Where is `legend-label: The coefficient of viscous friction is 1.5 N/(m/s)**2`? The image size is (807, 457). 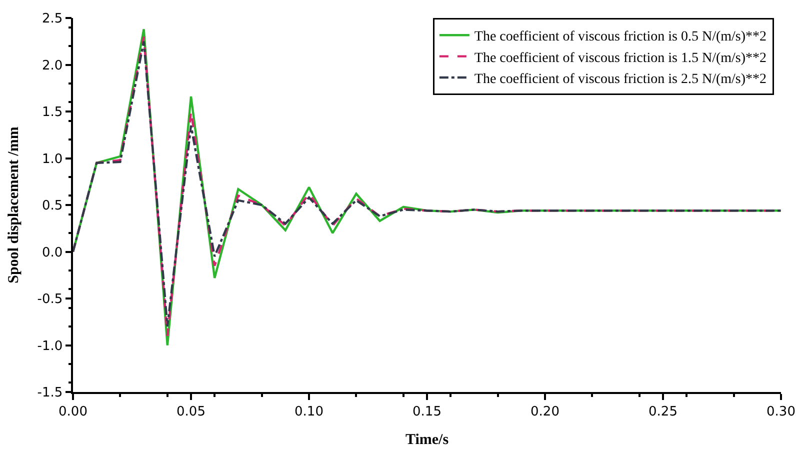 legend-label: The coefficient of viscous friction is 1.5 N/(m/s)**2 is located at coordinates (620, 58).